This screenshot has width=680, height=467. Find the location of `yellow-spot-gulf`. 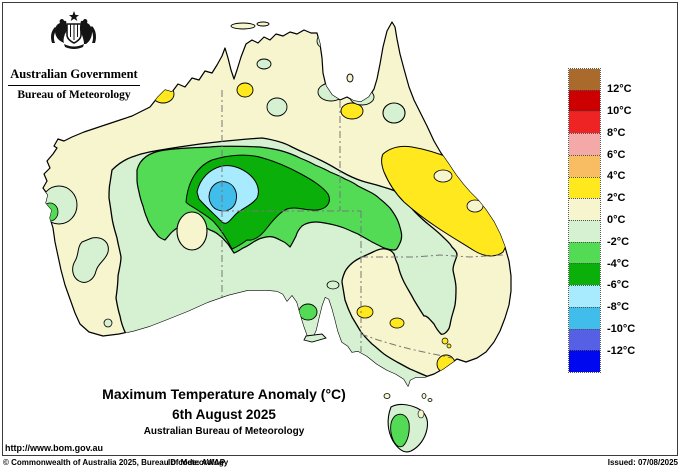

yellow-spot-gulf is located at coordinates (352, 111).